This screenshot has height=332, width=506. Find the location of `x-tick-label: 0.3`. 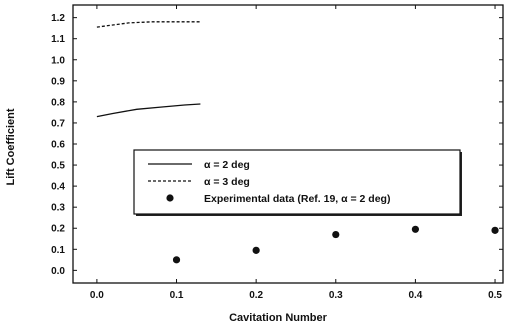

x-tick-label: 0.3 is located at coordinates (336, 295).